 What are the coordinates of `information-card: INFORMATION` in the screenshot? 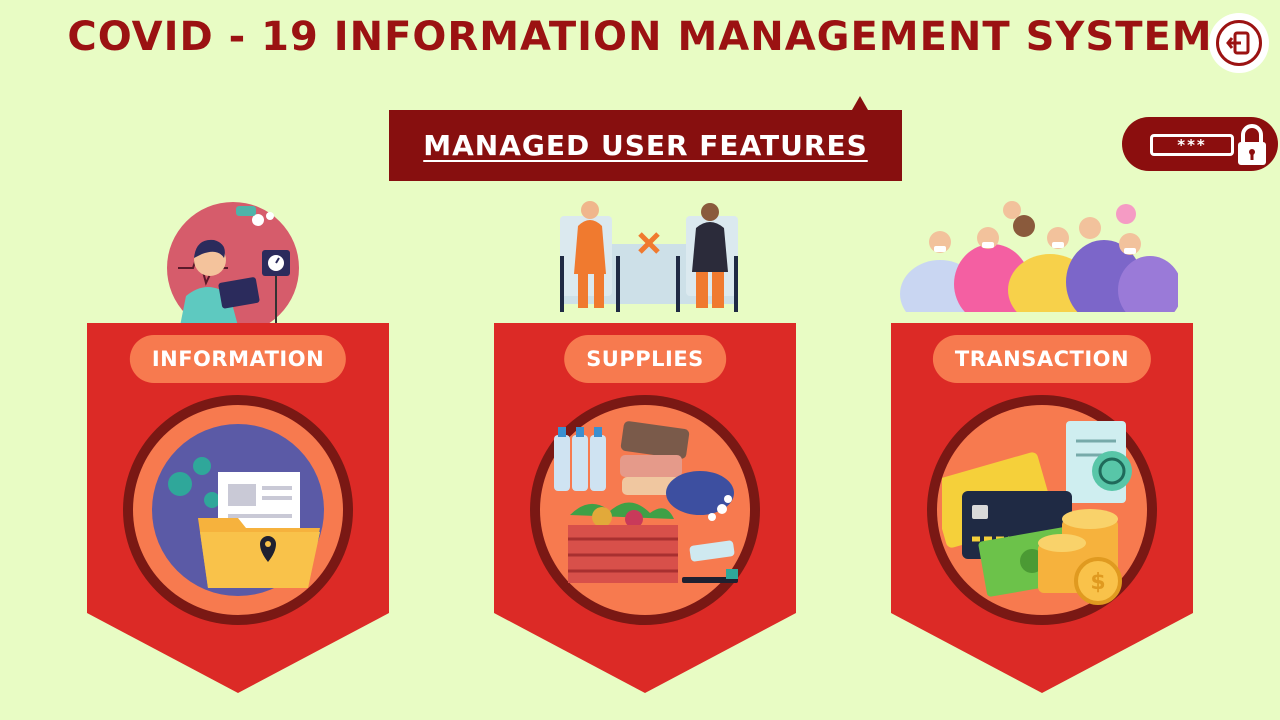 It's located at (238, 508).